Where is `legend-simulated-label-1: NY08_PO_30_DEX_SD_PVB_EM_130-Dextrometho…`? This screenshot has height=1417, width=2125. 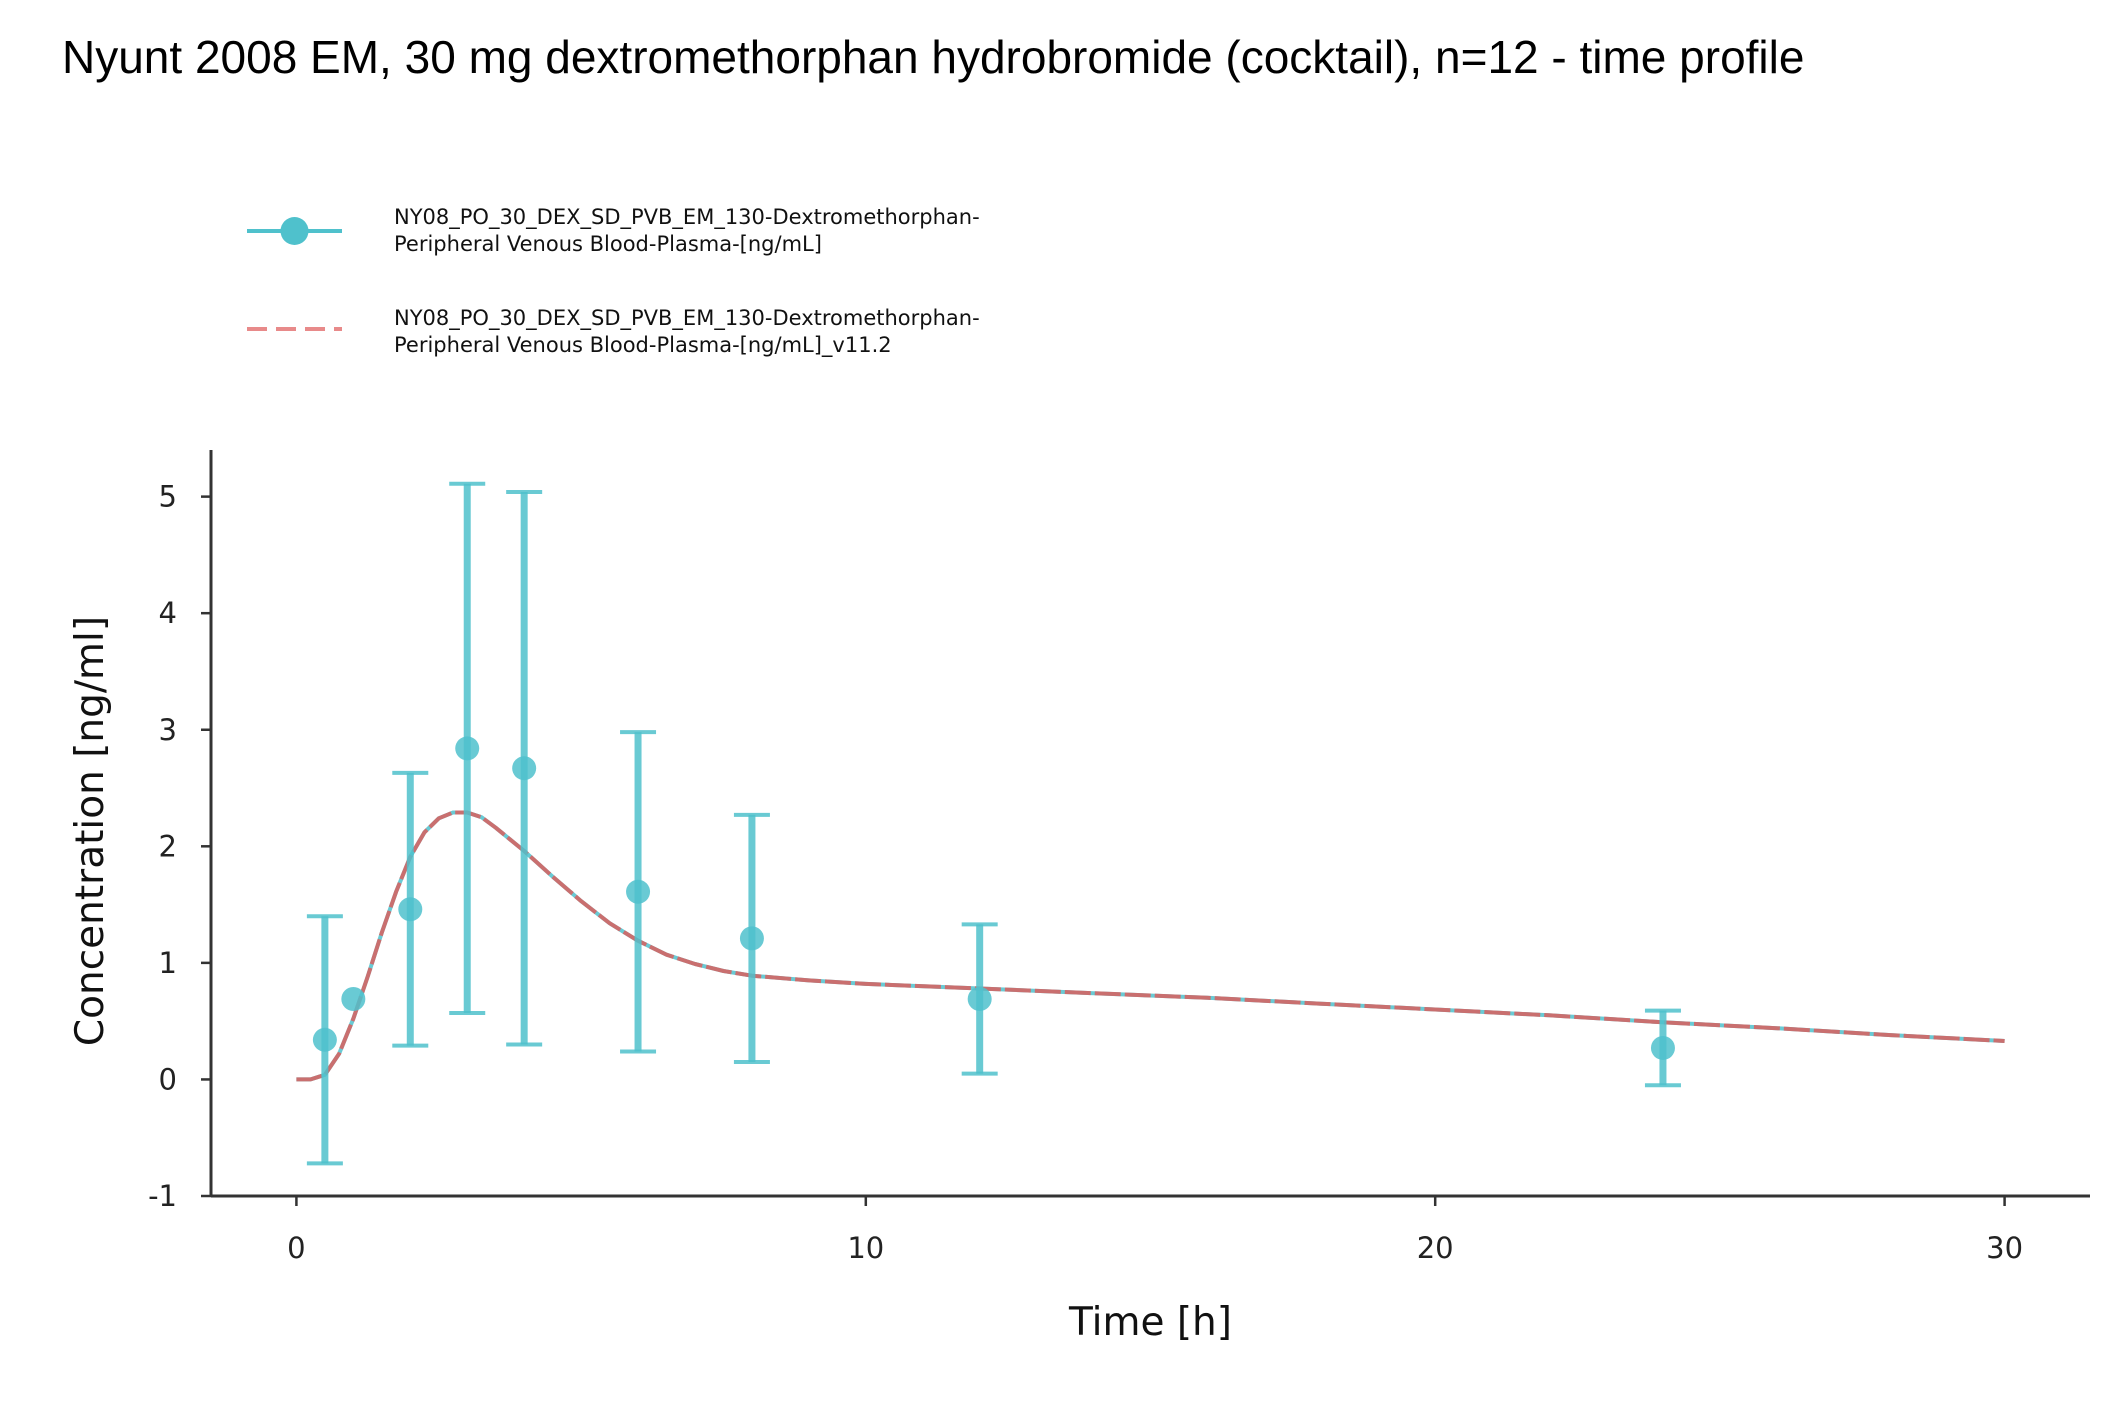
legend-simulated-label-1: NY08_PO_30_DEX_SD_PVB_EM_130-Dextrometho… is located at coordinates (687, 318).